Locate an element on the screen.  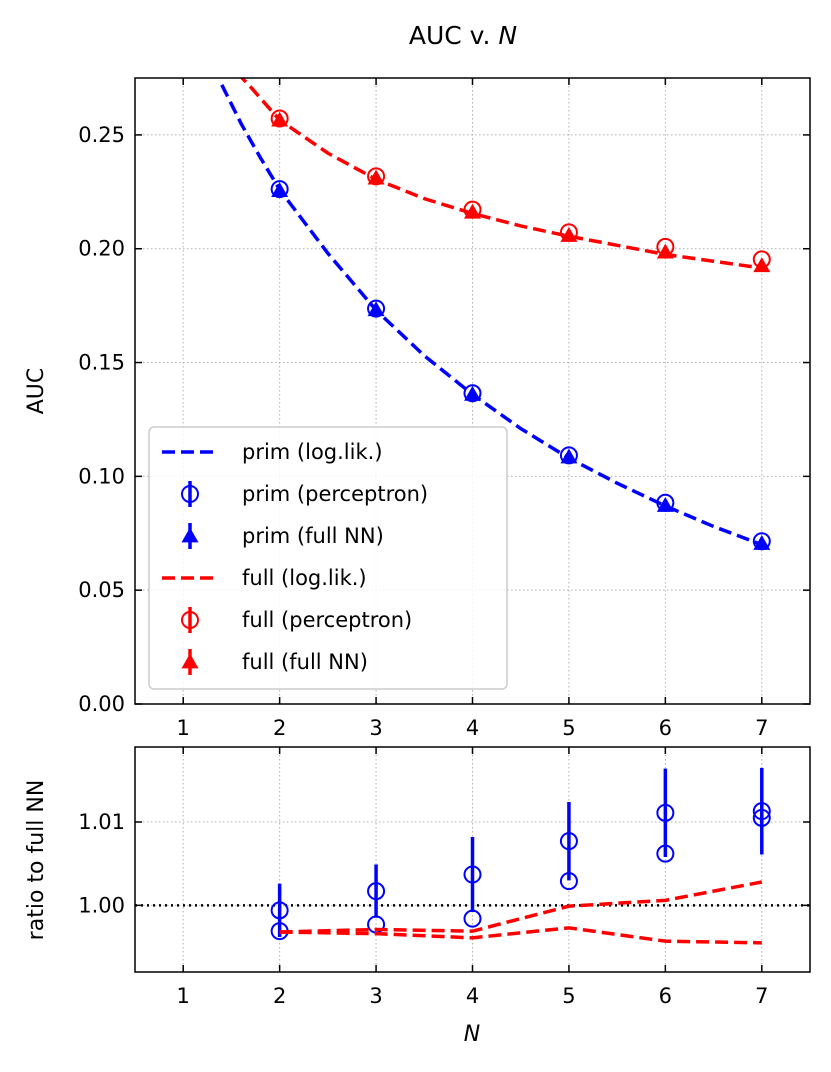
top-full-perceptron-point is located at coordinates (279, 118).